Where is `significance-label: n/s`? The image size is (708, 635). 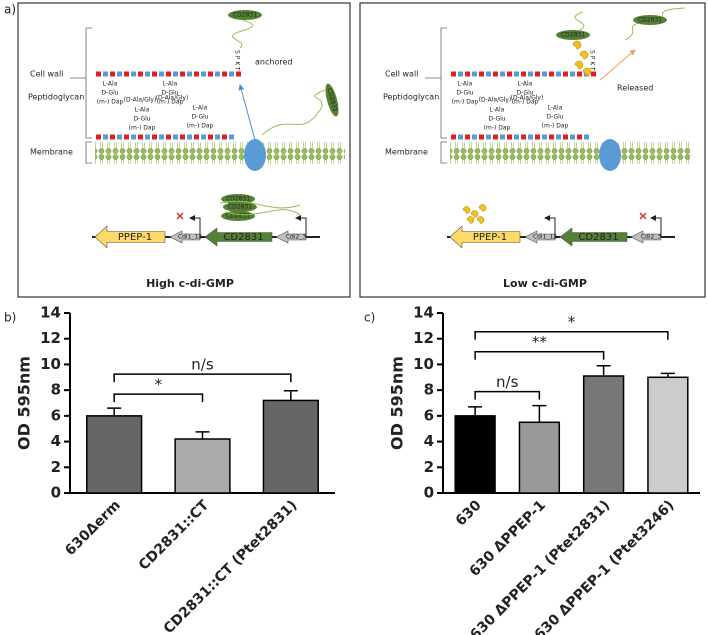
significance-label: n/s is located at coordinates (507, 382).